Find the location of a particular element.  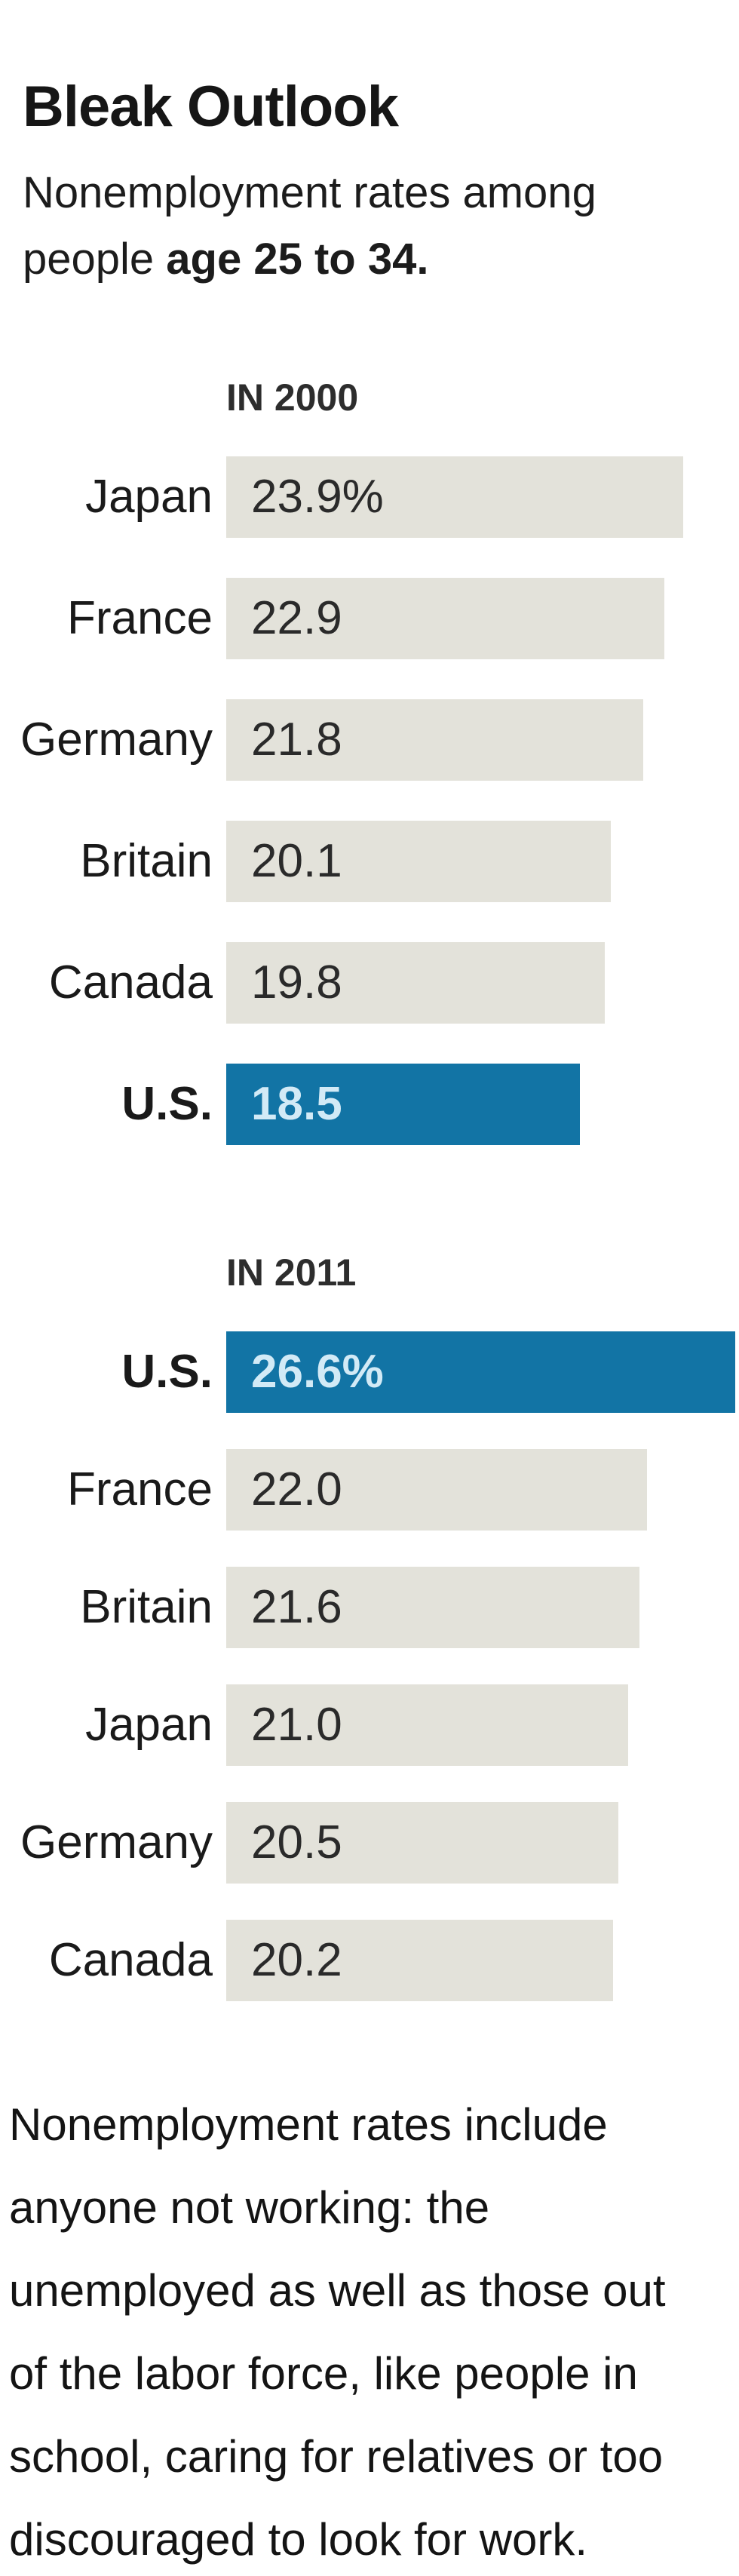

highlight-bar: 26.6% is located at coordinates (481, 1372).